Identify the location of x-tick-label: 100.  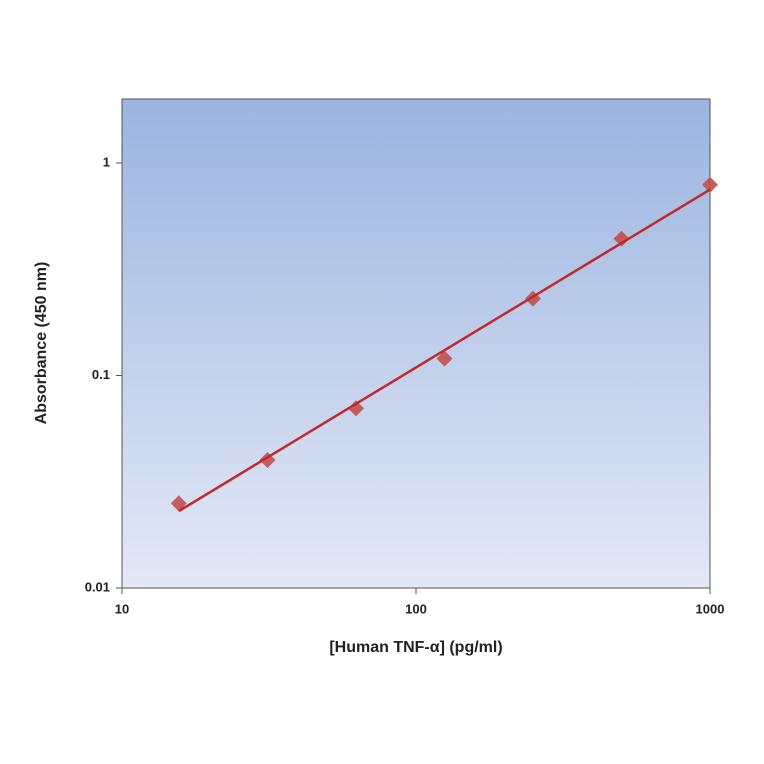
(416, 608).